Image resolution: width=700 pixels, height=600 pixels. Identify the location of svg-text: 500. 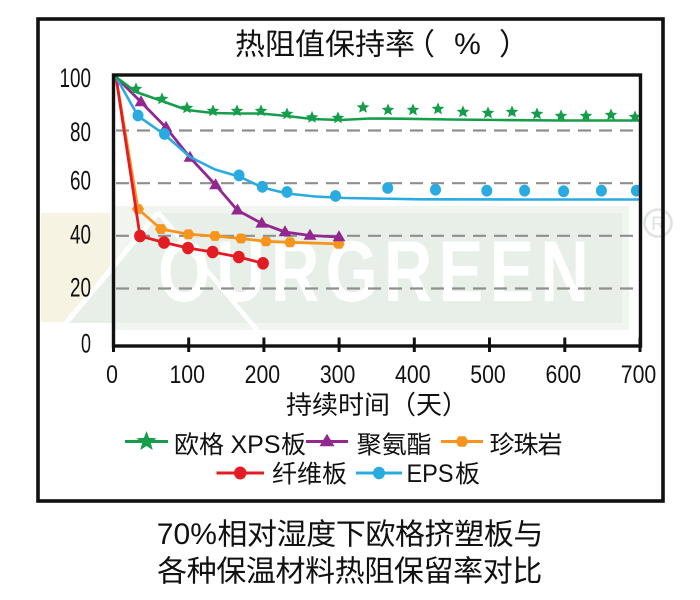
(488, 375).